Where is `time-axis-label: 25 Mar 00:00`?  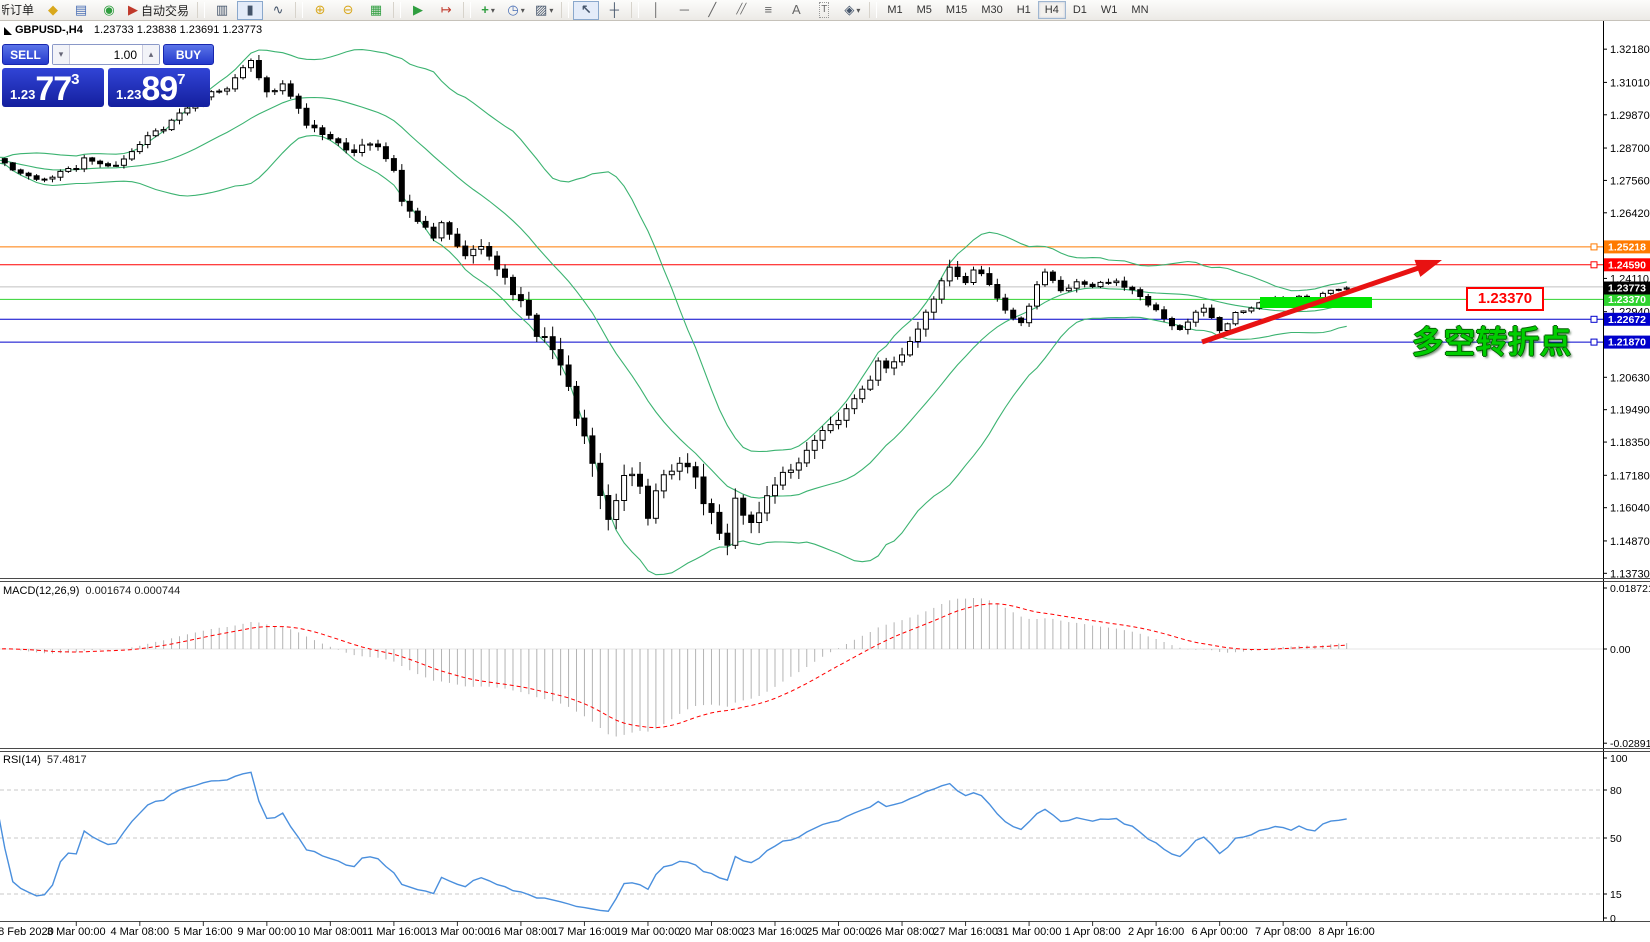 time-axis-label: 25 Mar 00:00 is located at coordinates (838, 932).